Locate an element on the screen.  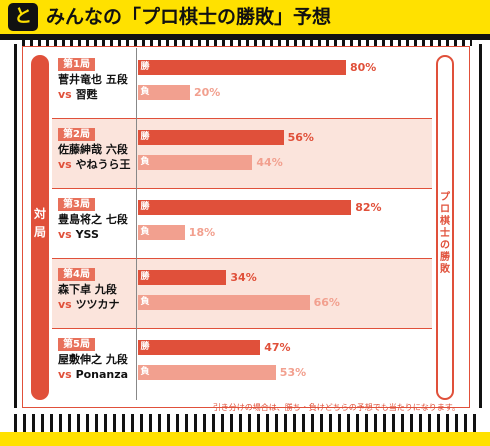
opponent-name: vs YSS is located at coordinates (78, 235).